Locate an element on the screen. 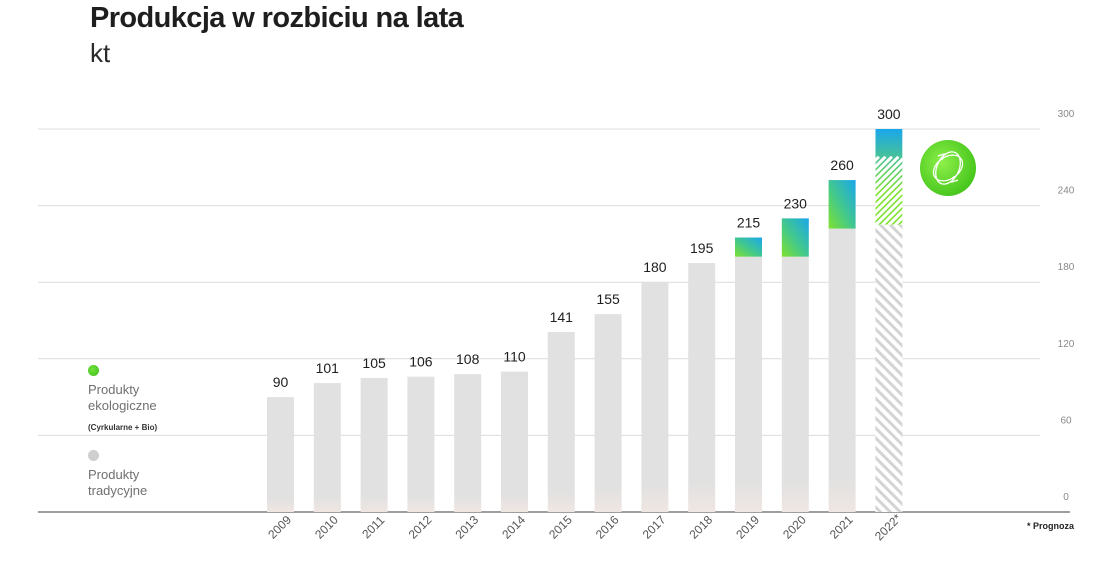 The image size is (1110, 565). x-tick-label-2012: 2012 is located at coordinates (420, 527).